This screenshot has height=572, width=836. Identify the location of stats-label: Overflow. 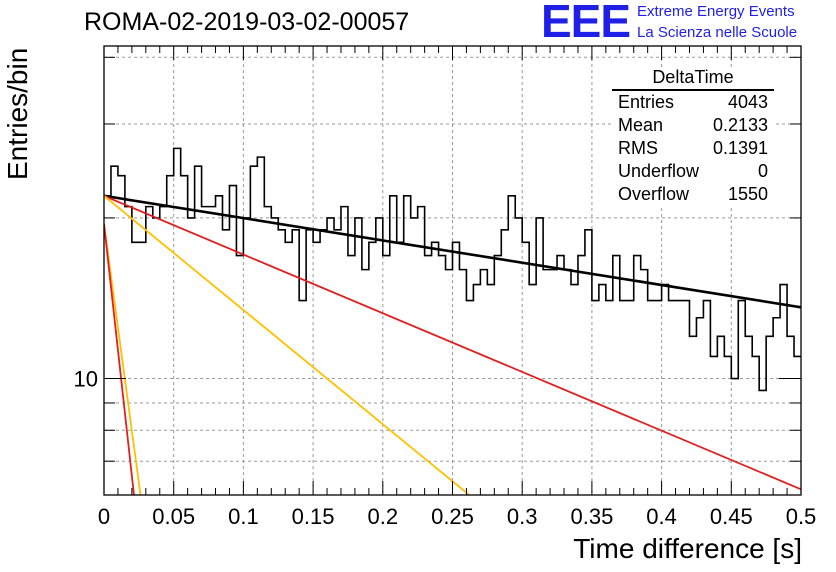
(654, 194).